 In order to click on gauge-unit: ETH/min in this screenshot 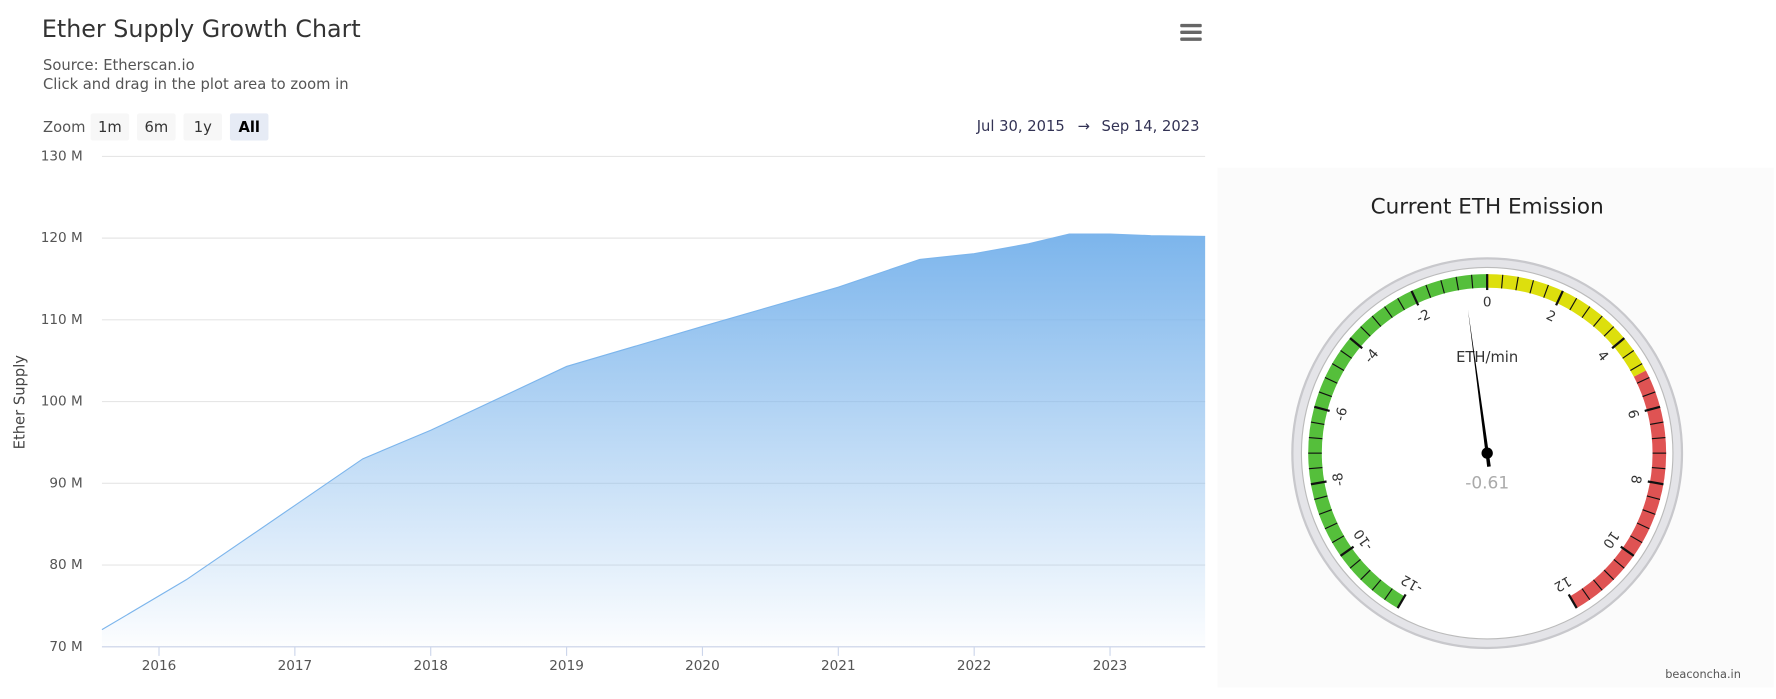, I will do `click(1487, 357)`.